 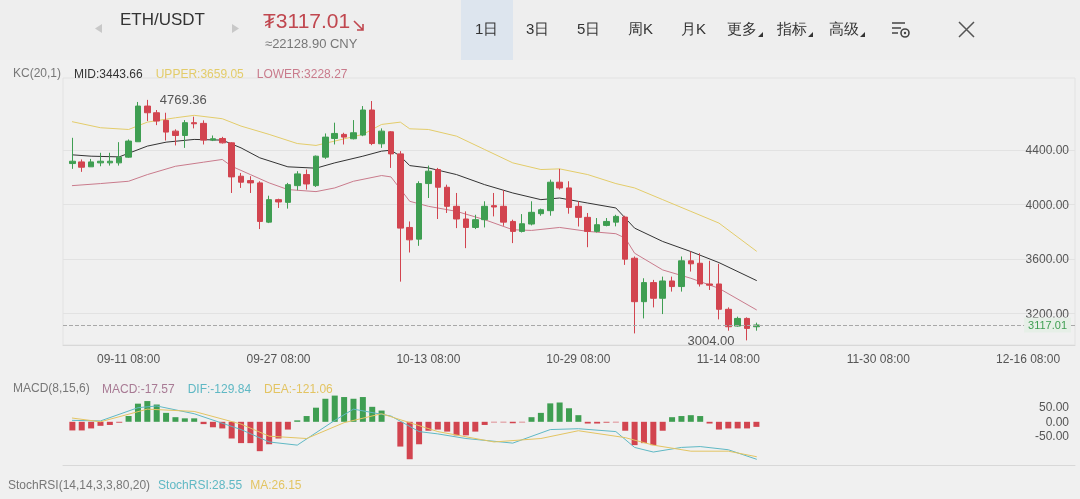 What do you see at coordinates (589, 29) in the screenshot?
I see `text: 5日` at bounding box center [589, 29].